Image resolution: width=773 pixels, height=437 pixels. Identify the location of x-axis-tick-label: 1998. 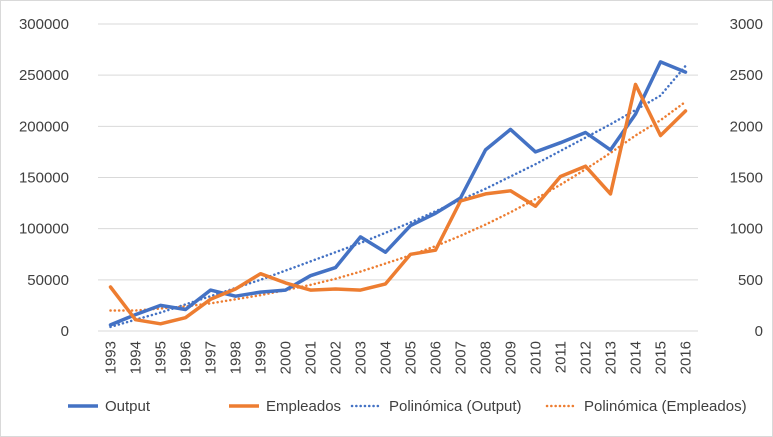
(236, 357).